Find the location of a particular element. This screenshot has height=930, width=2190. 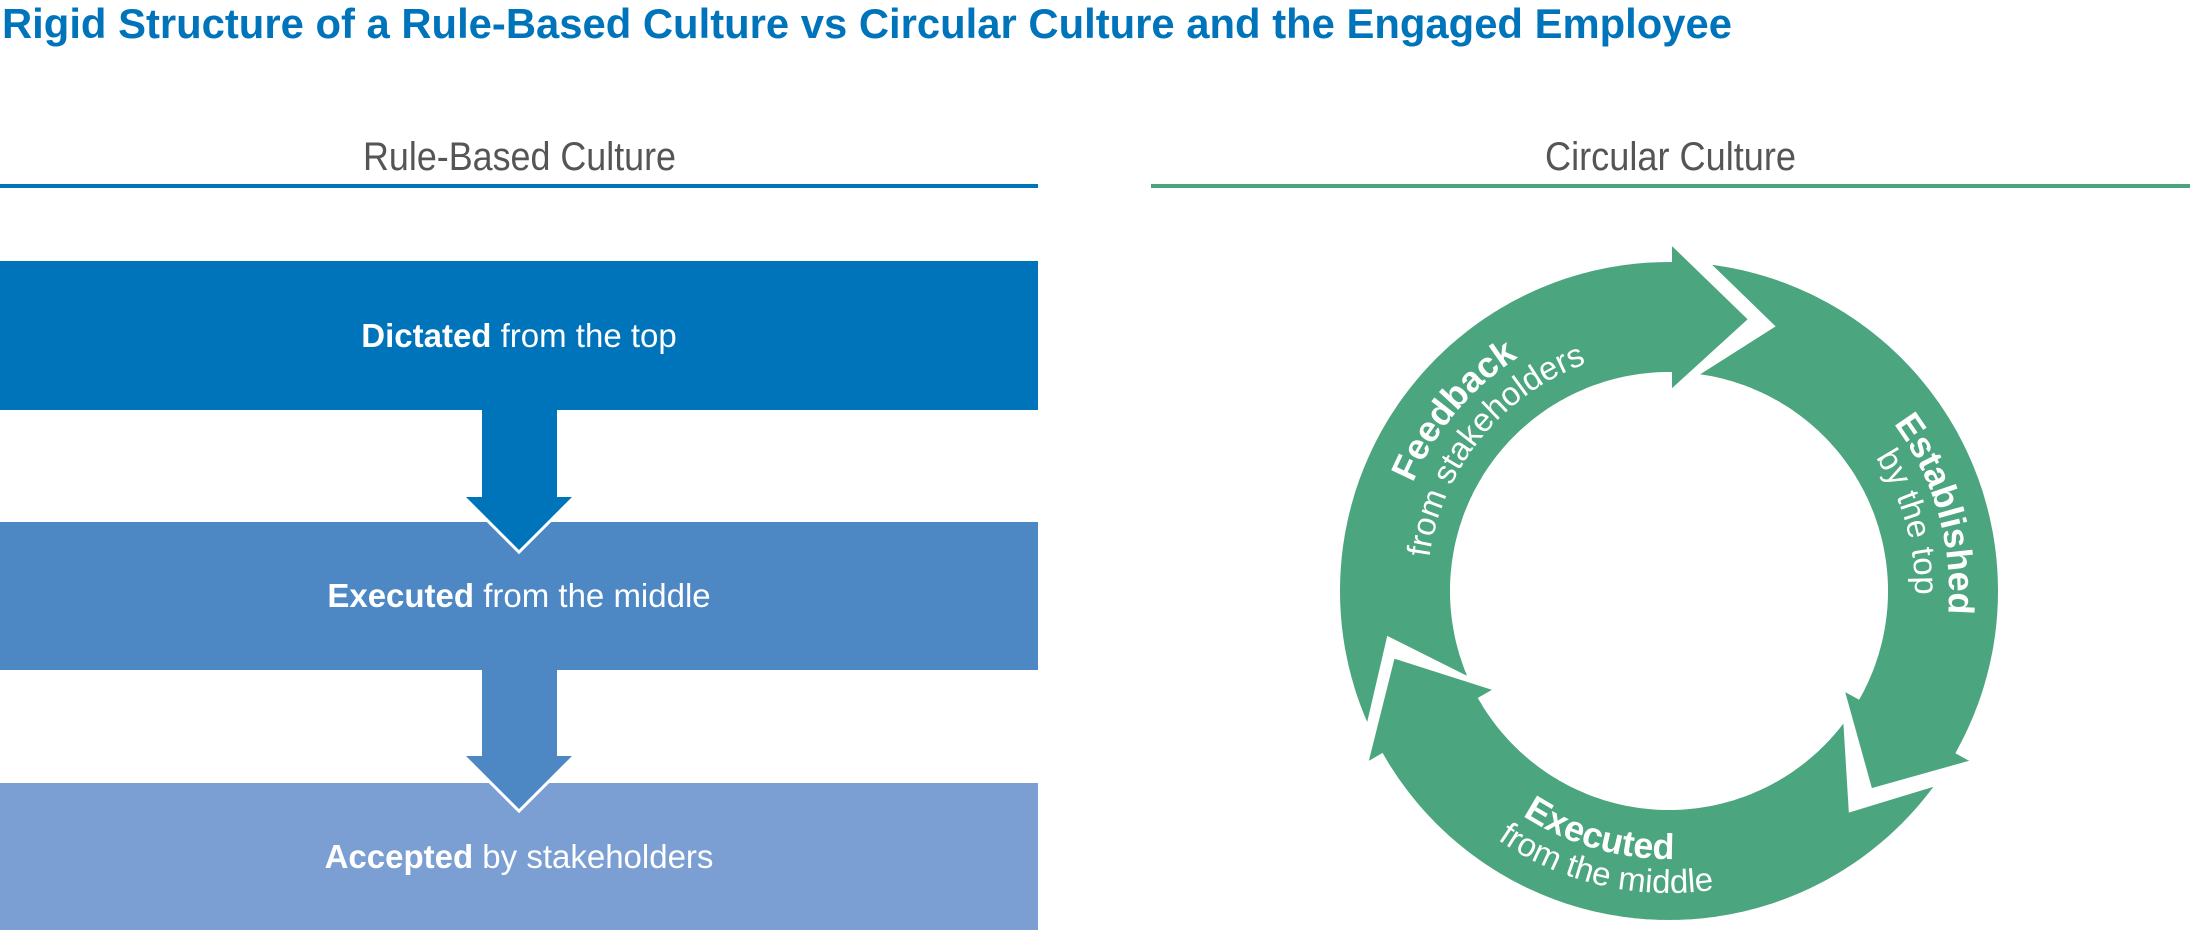

cycle-arrow-executed is located at coordinates (1654, 789).